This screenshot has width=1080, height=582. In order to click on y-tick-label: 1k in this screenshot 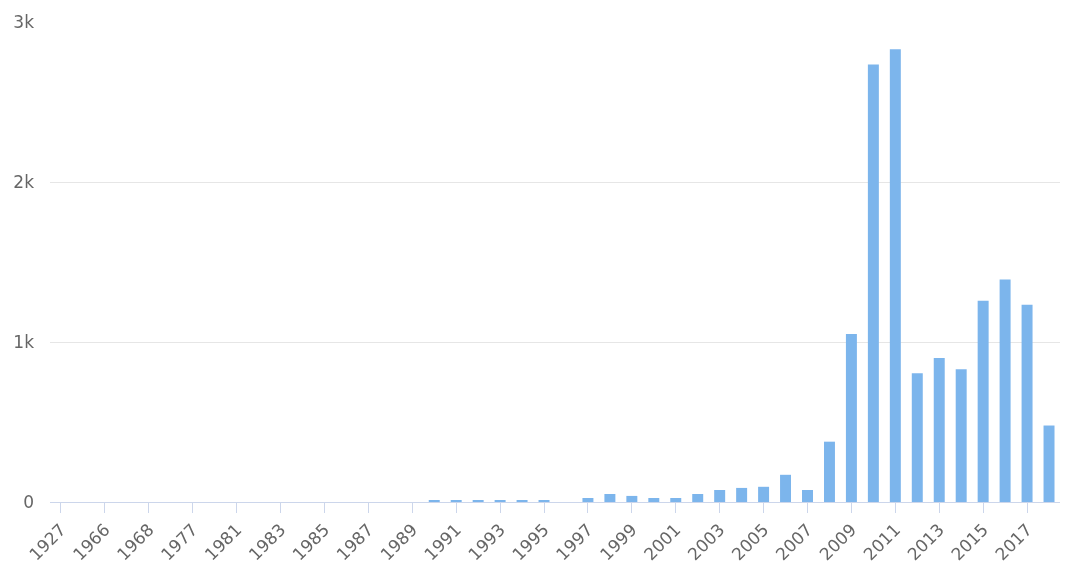, I will do `click(24, 341)`.